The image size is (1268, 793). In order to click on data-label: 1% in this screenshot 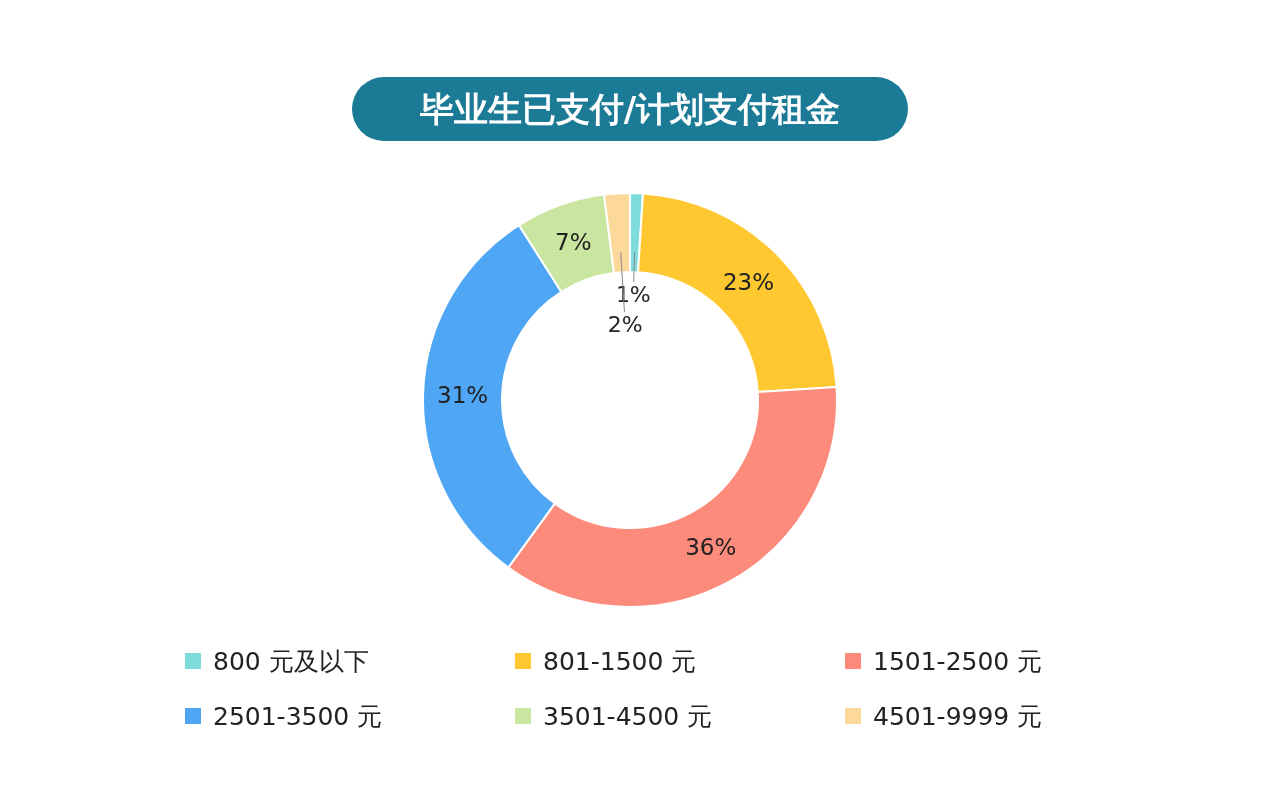, I will do `click(633, 295)`.